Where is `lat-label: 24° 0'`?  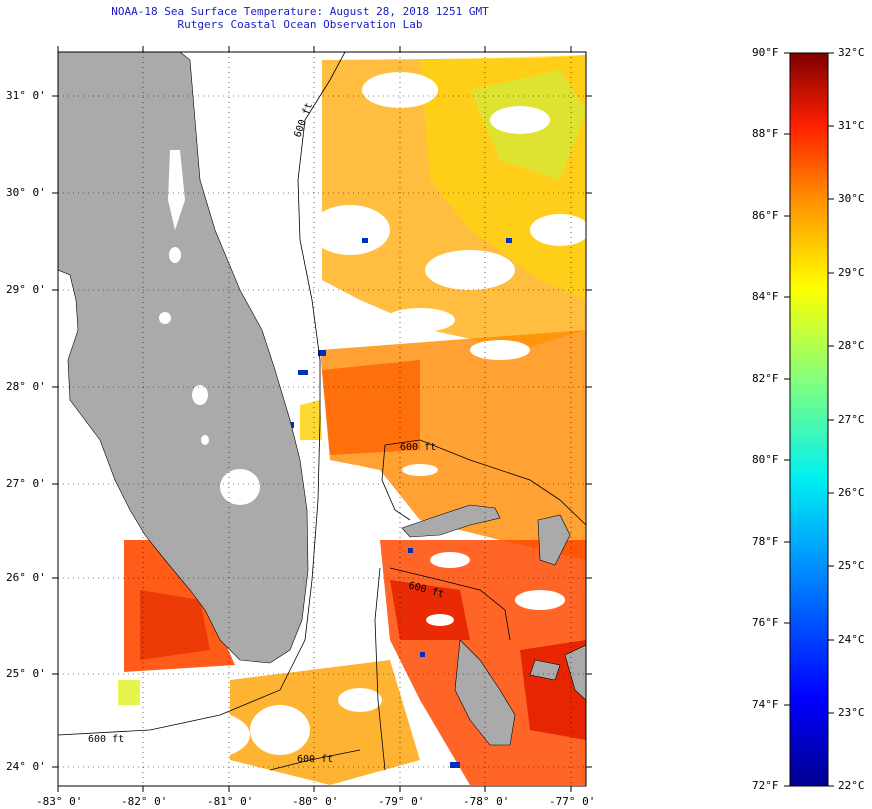 lat-label: 24° 0' is located at coordinates (26, 766).